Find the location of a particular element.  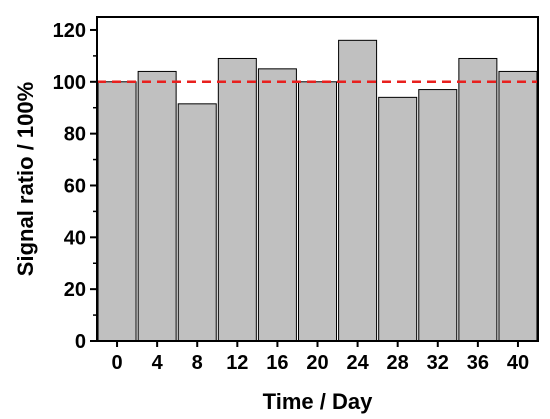

y-axis-ticks is located at coordinates (93, 185).